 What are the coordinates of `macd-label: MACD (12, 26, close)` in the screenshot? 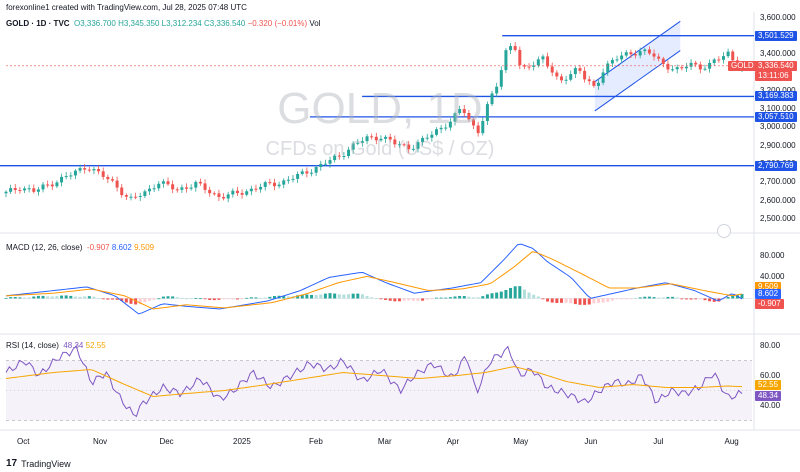 It's located at (44, 247).